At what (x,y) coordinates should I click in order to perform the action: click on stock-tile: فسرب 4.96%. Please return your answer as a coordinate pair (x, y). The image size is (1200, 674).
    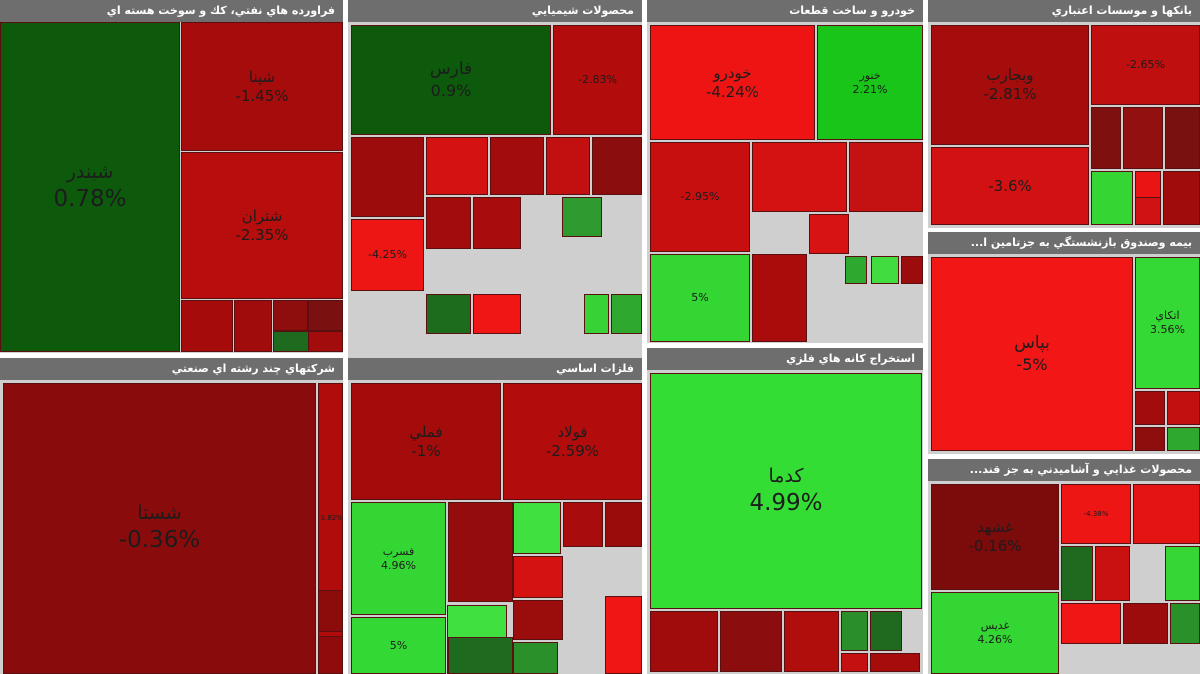
    Looking at the image, I should click on (398, 558).